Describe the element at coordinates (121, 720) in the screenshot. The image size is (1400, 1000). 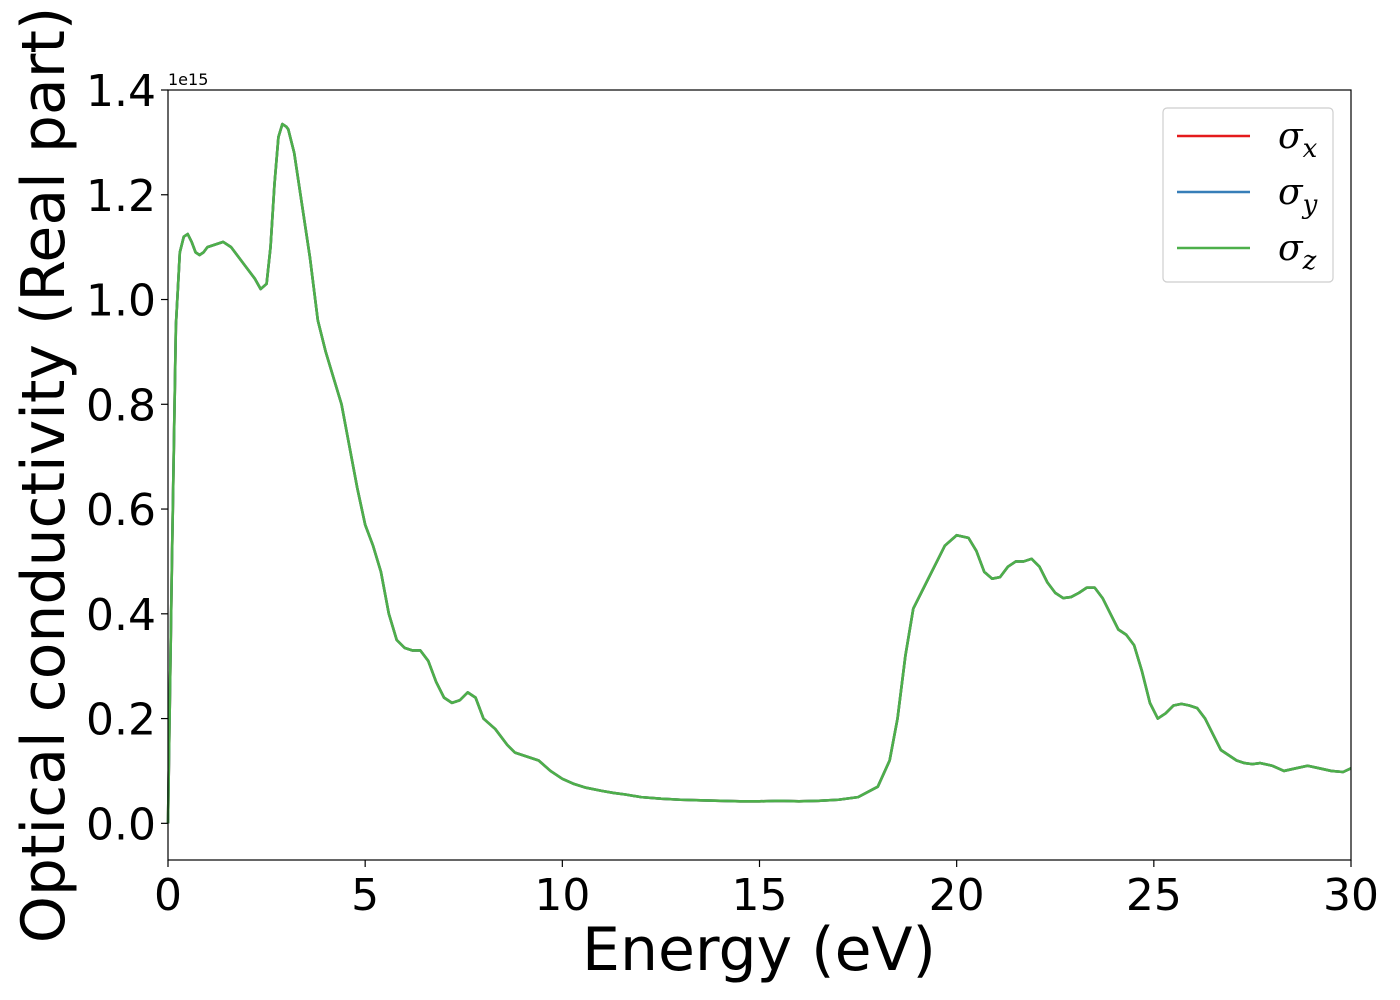
I see `y-tick-label: 0.2` at that location.